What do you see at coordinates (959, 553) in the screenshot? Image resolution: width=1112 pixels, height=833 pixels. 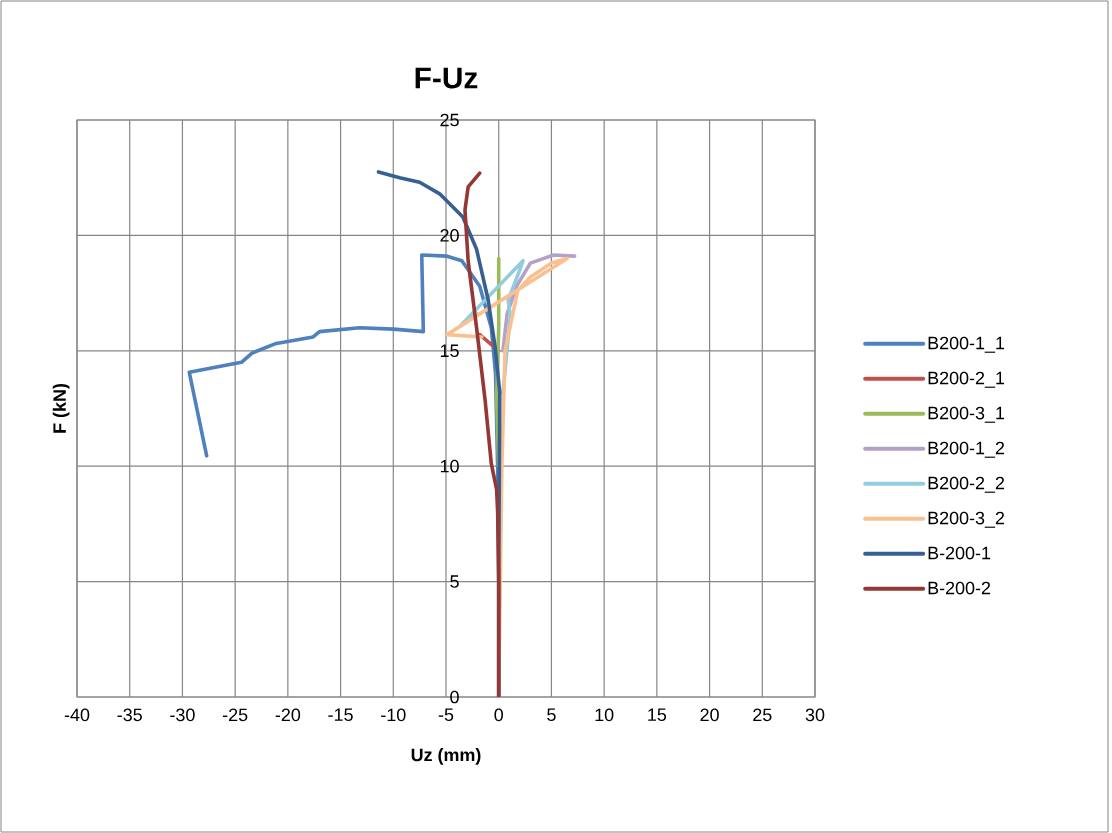 I see `legend-label: B-200-1` at bounding box center [959, 553].